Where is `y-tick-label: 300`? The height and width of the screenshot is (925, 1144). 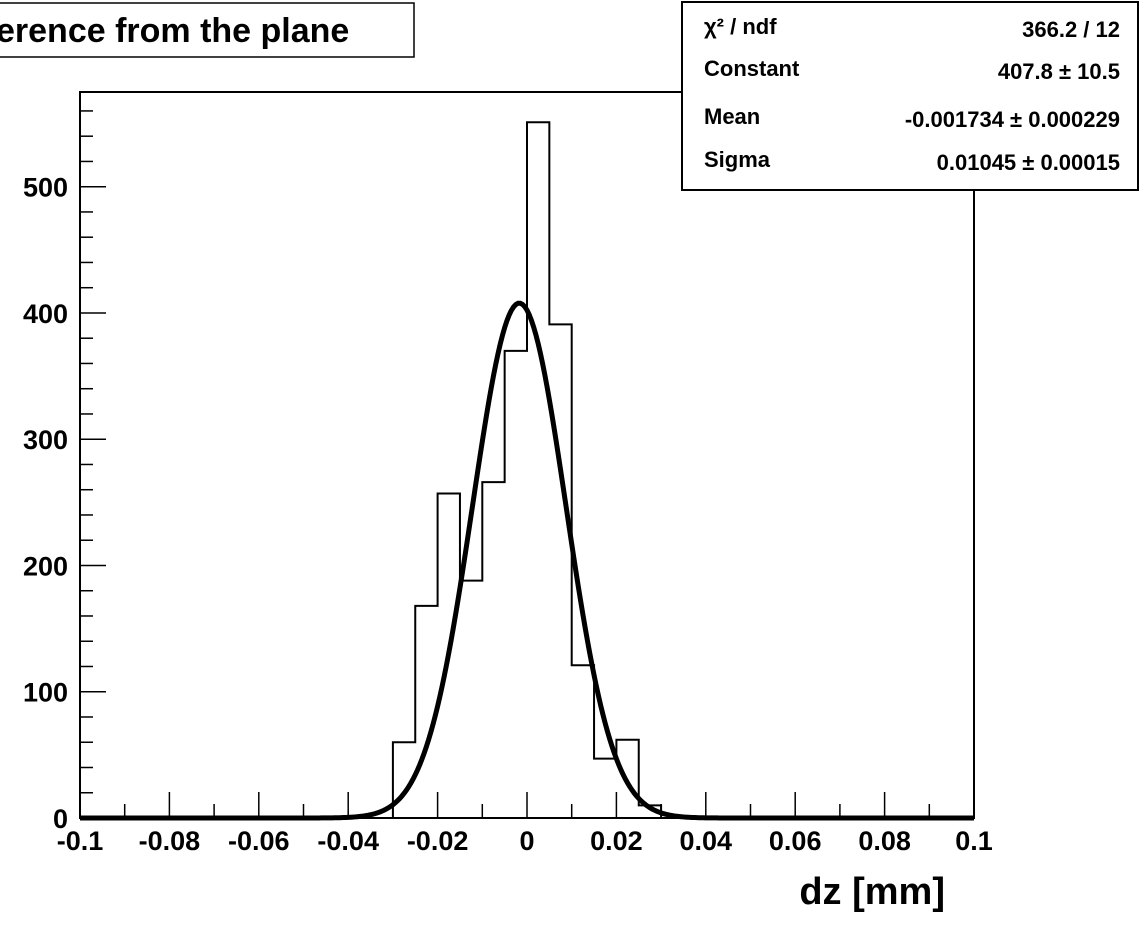
y-tick-label: 300 is located at coordinates (45, 440).